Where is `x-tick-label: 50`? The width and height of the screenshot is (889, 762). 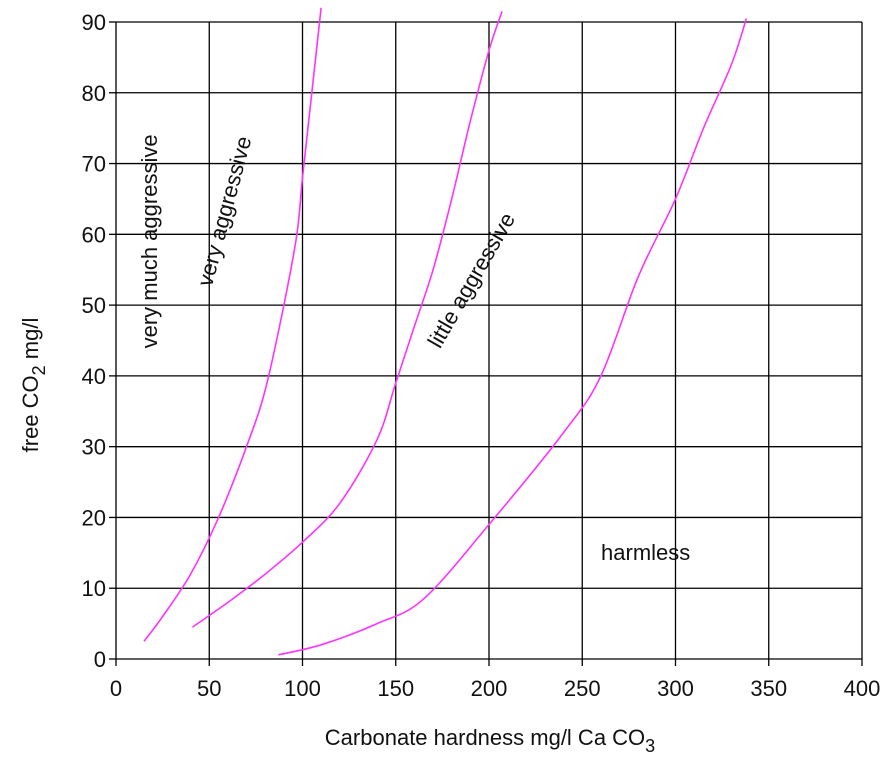
x-tick-label: 50 is located at coordinates (209, 688).